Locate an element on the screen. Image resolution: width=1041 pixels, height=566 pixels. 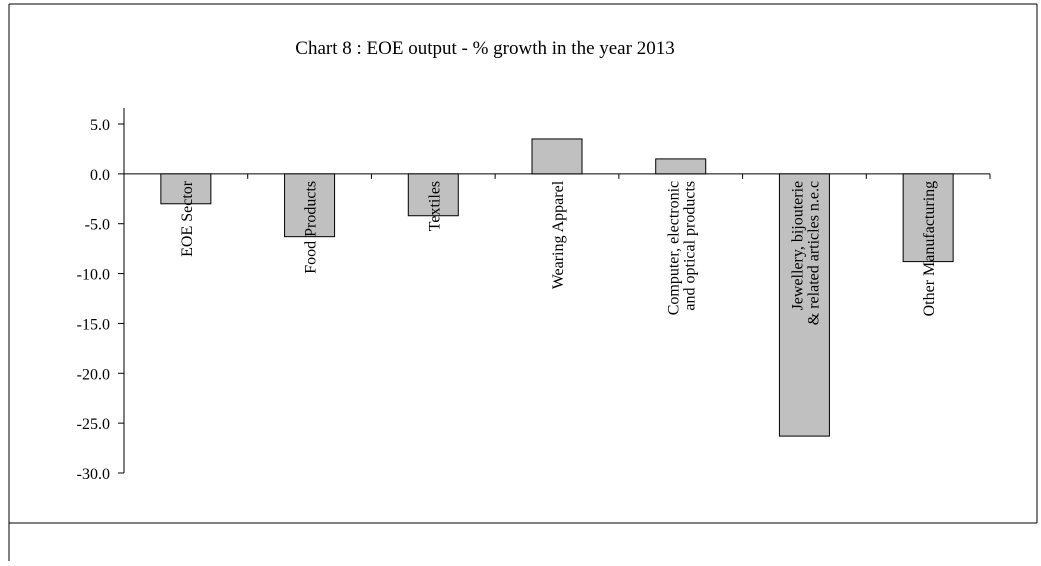
y-tick-label: -20.0 is located at coordinates (93, 374).